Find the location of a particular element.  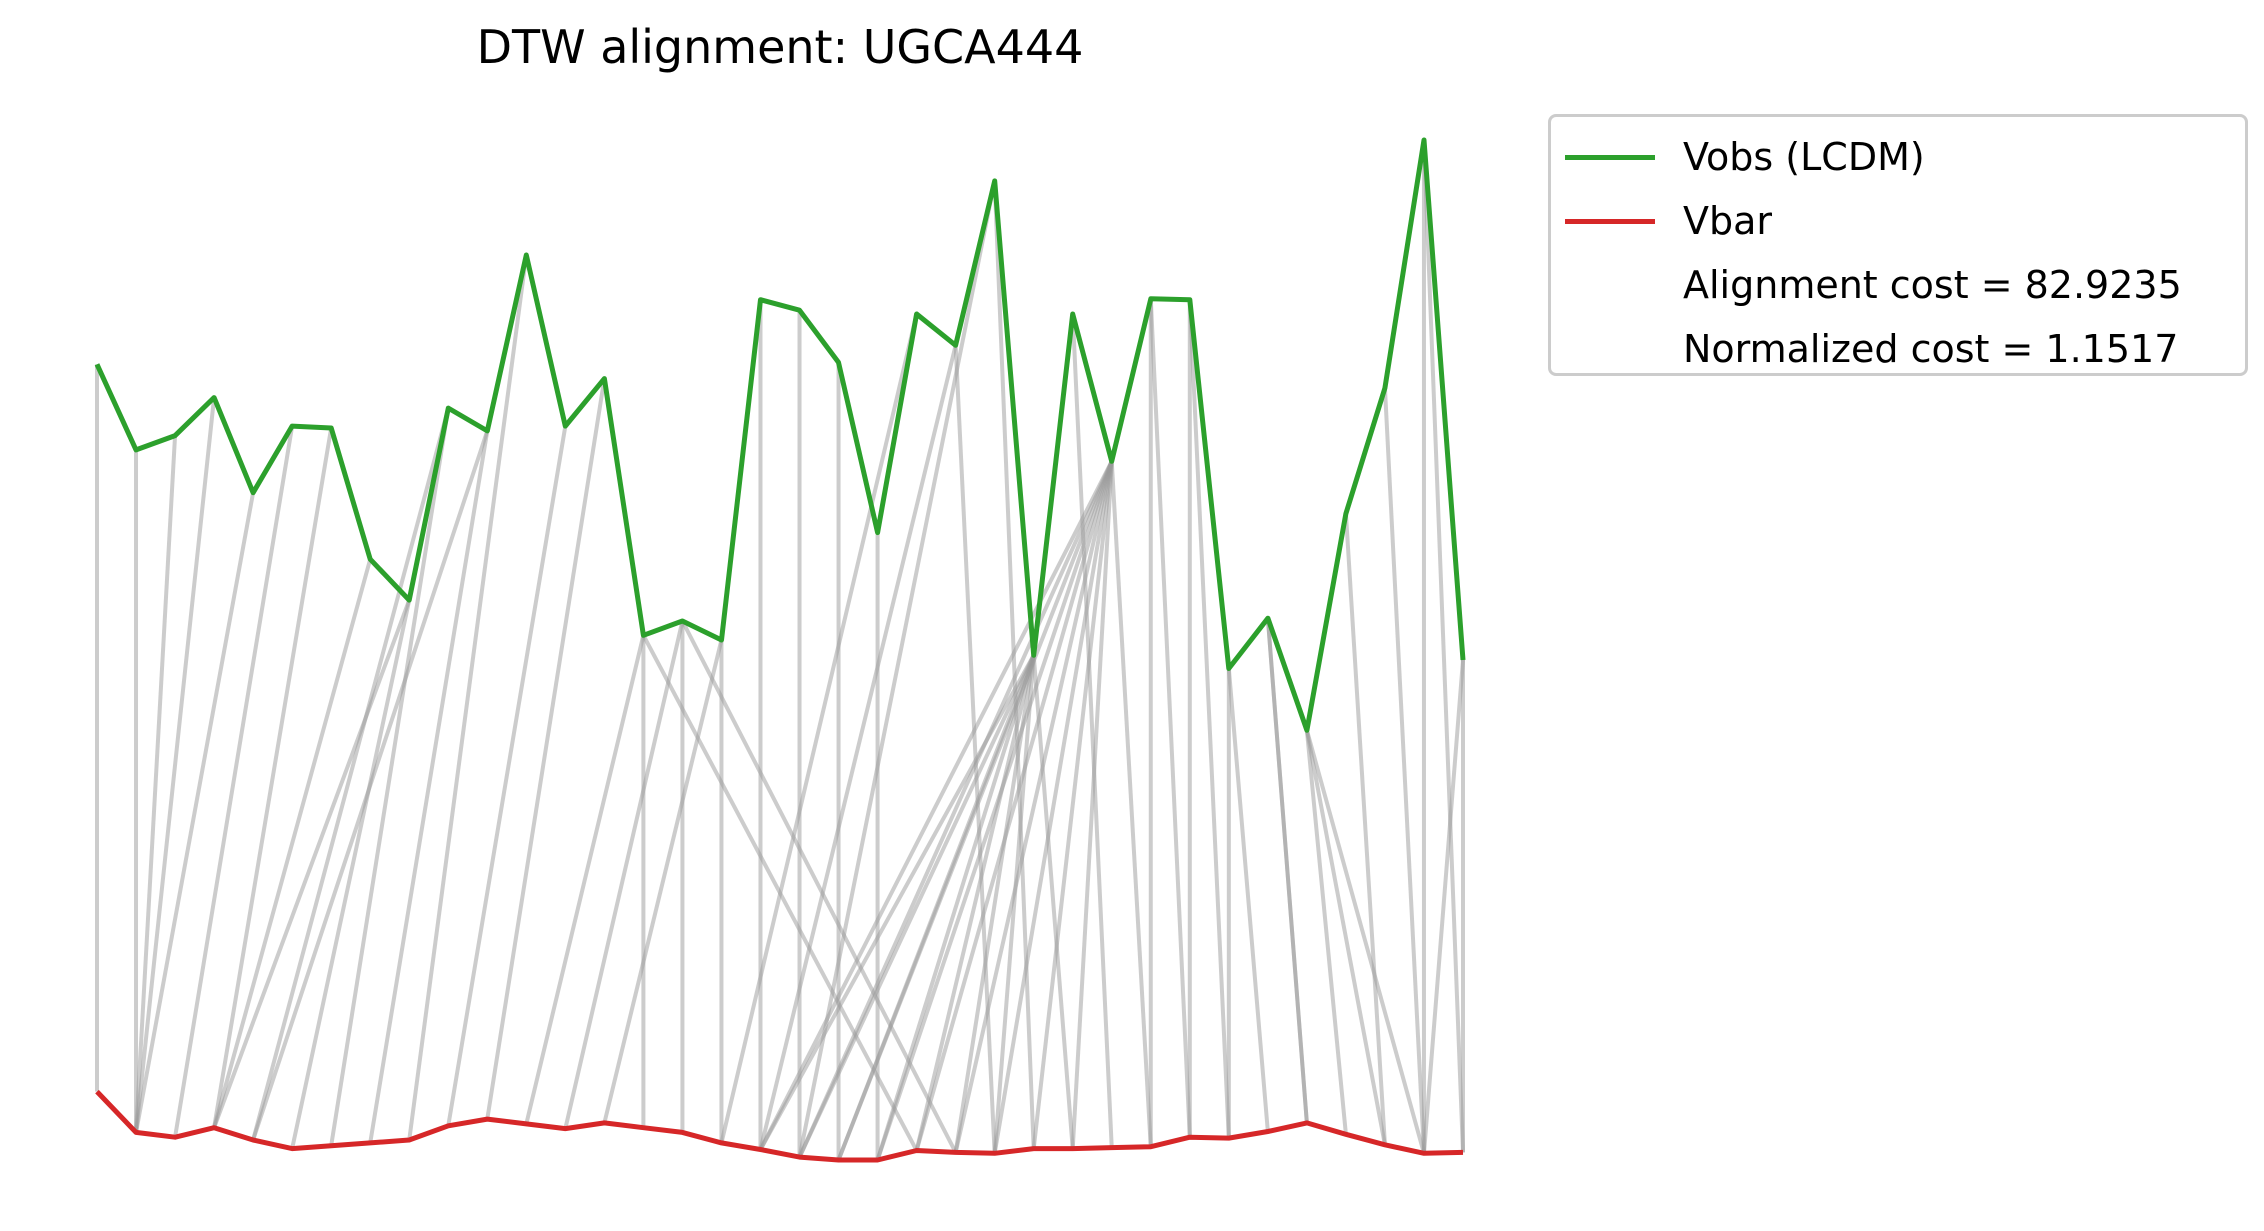

legend-label-vobs: Vobs (LCDM) is located at coordinates (1804, 157).